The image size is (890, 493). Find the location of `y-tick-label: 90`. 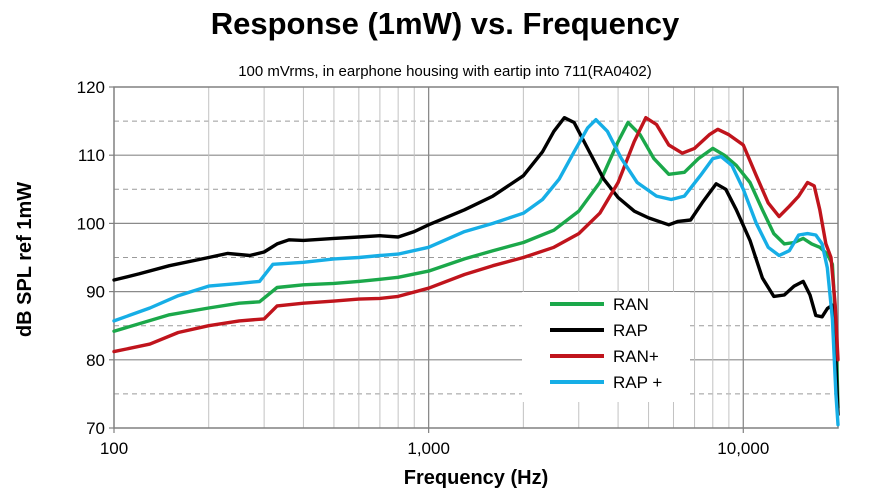

y-tick-label: 90 is located at coordinates (95, 292).